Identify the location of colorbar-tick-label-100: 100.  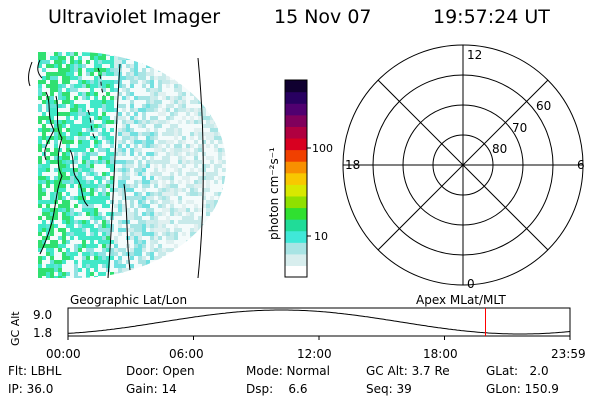
(322, 148).